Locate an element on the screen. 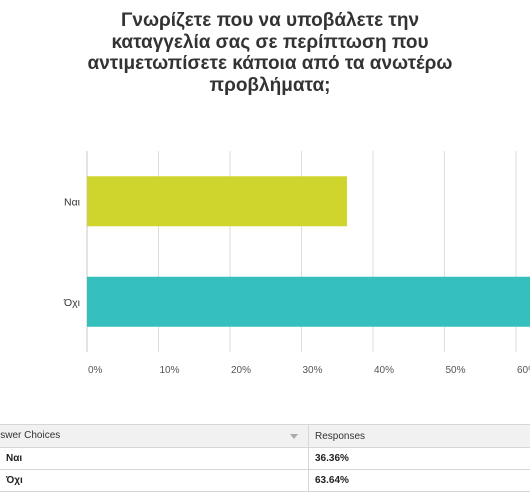 Image resolution: width=530 pixels, height=497 pixels. sort-dropdown-icon is located at coordinates (294, 436).